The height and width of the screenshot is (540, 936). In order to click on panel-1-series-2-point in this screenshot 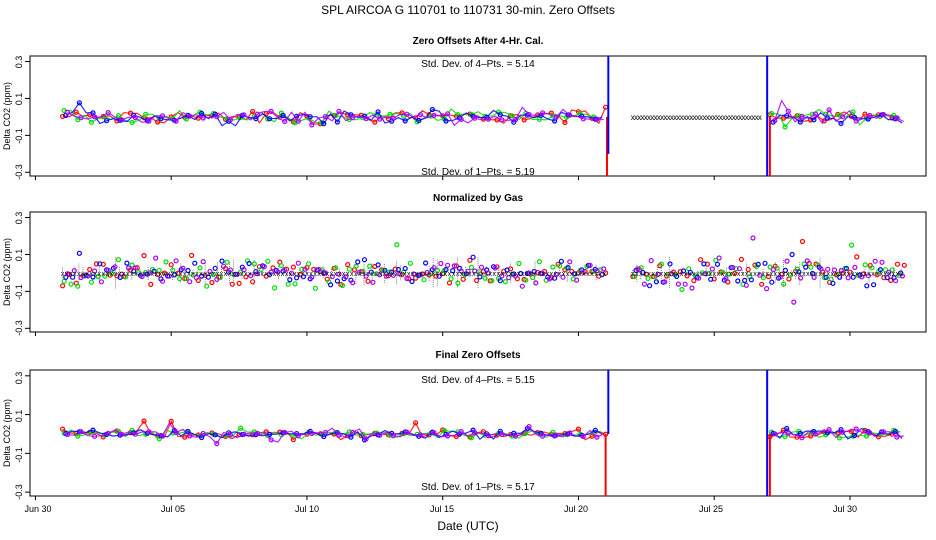, I will do `click(283, 115)`.